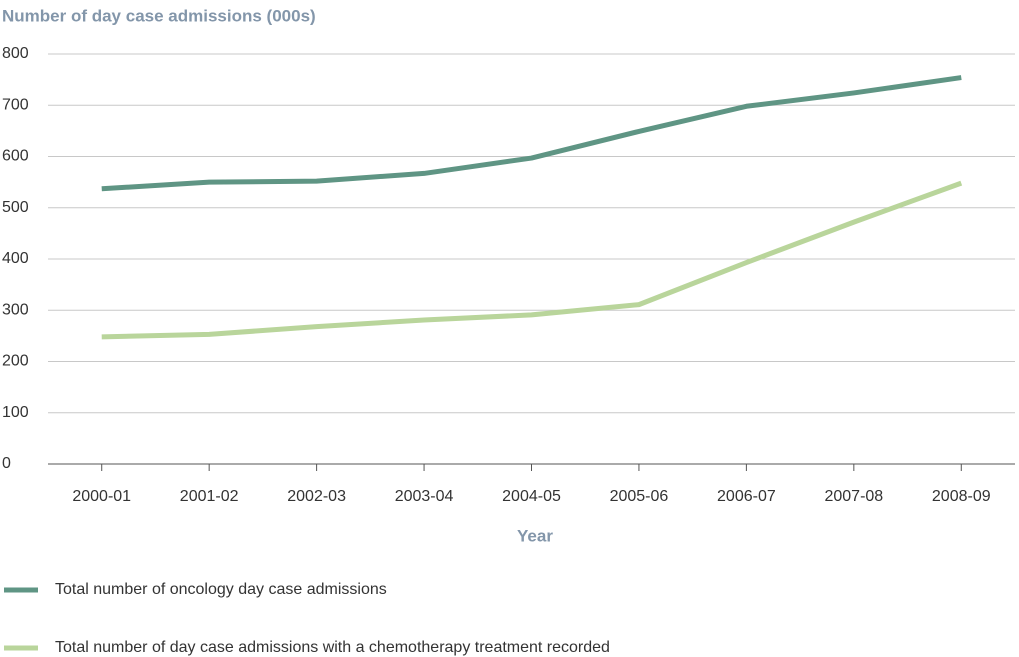 The height and width of the screenshot is (657, 1019). What do you see at coordinates (535, 535) in the screenshot?
I see `x-axis-label: Year` at bounding box center [535, 535].